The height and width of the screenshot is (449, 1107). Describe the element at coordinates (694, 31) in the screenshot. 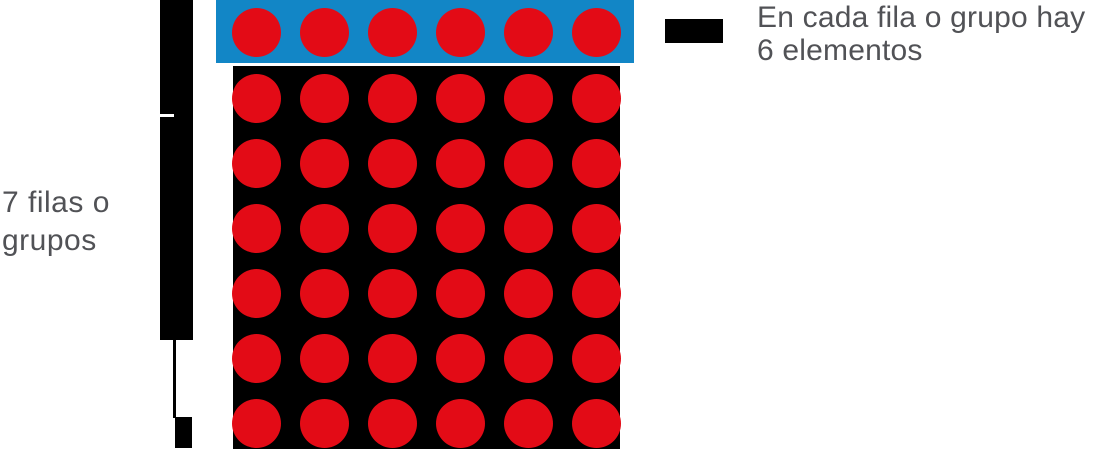

I see `row-dash-swatch-icon` at that location.